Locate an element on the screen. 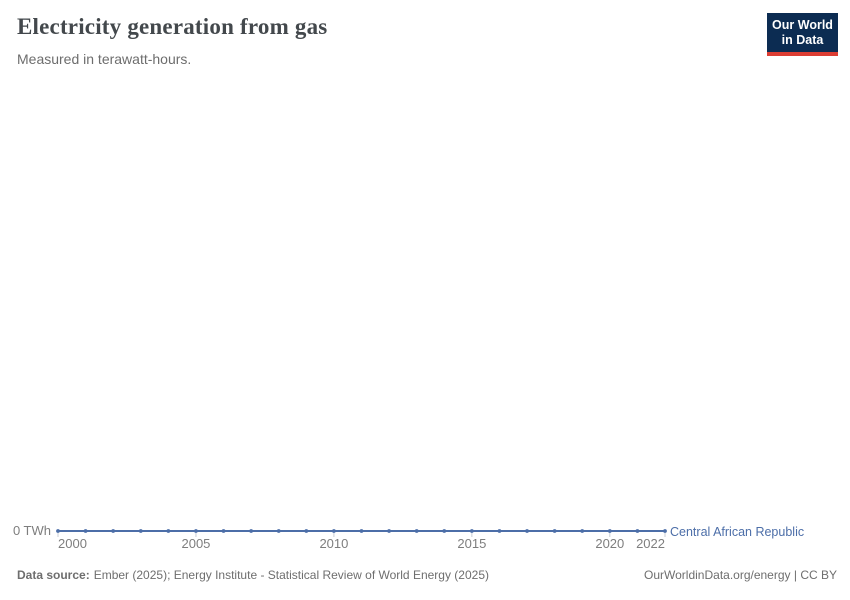 The image size is (850, 600). data-point-2011 is located at coordinates (361, 531).